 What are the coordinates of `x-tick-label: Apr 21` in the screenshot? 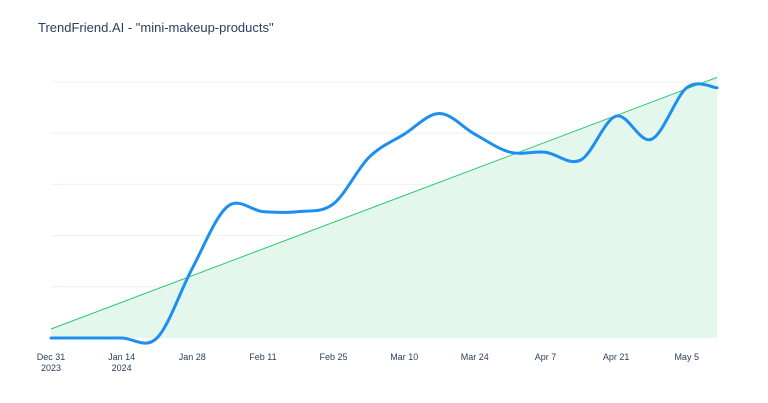 It's located at (616, 357).